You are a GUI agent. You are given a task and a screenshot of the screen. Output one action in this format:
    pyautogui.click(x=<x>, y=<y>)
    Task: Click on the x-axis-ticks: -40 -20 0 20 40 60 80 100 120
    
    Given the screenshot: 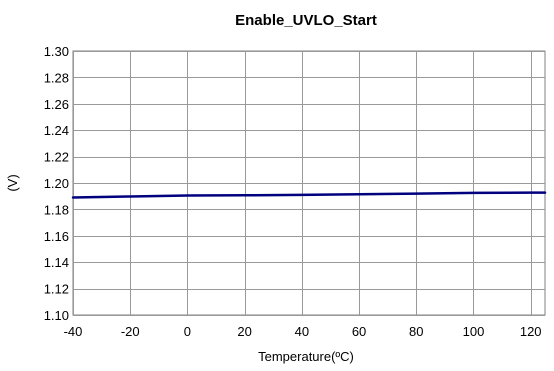 What is the action you would take?
    pyautogui.click(x=303, y=331)
    